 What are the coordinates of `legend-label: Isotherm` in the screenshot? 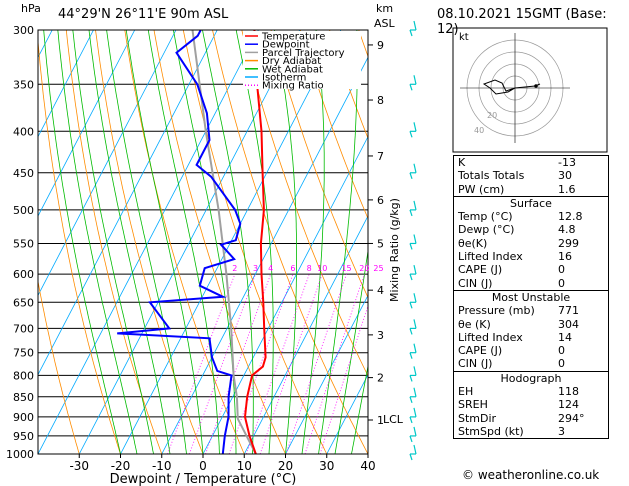 It's located at (284, 78).